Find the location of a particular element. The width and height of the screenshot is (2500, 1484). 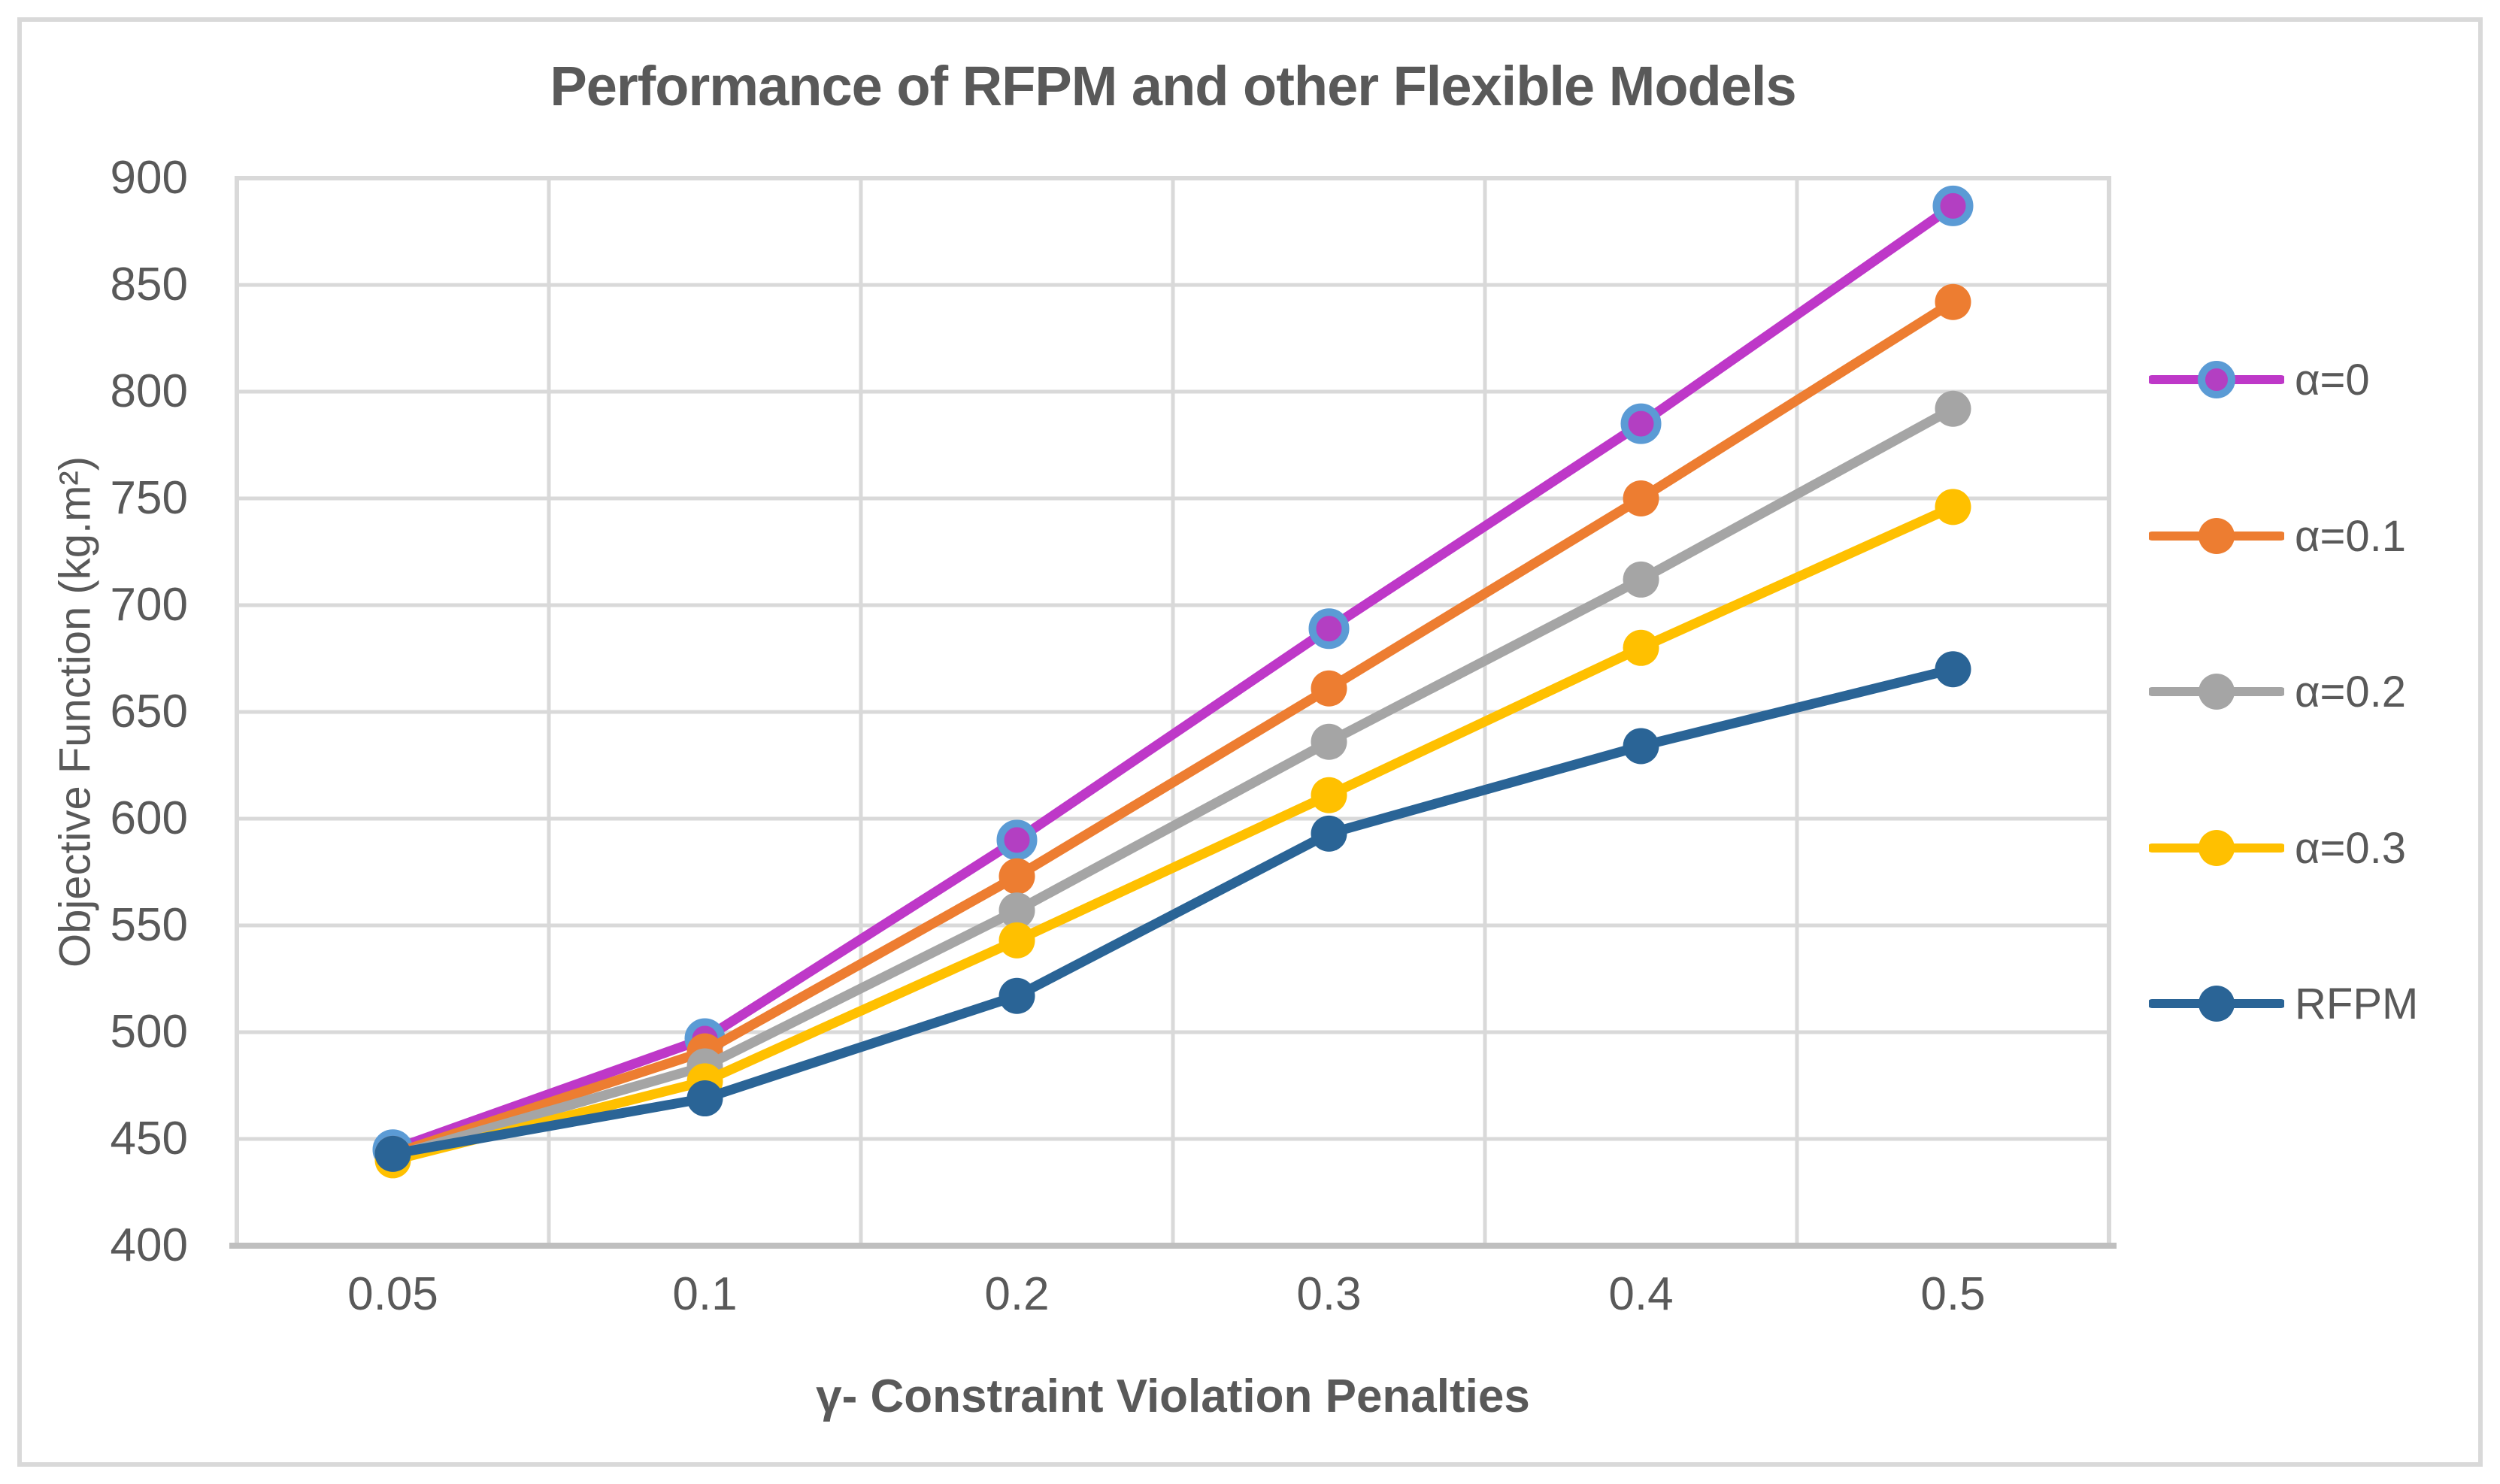

x-tick-label: 0.5 is located at coordinates (1953, 1294).